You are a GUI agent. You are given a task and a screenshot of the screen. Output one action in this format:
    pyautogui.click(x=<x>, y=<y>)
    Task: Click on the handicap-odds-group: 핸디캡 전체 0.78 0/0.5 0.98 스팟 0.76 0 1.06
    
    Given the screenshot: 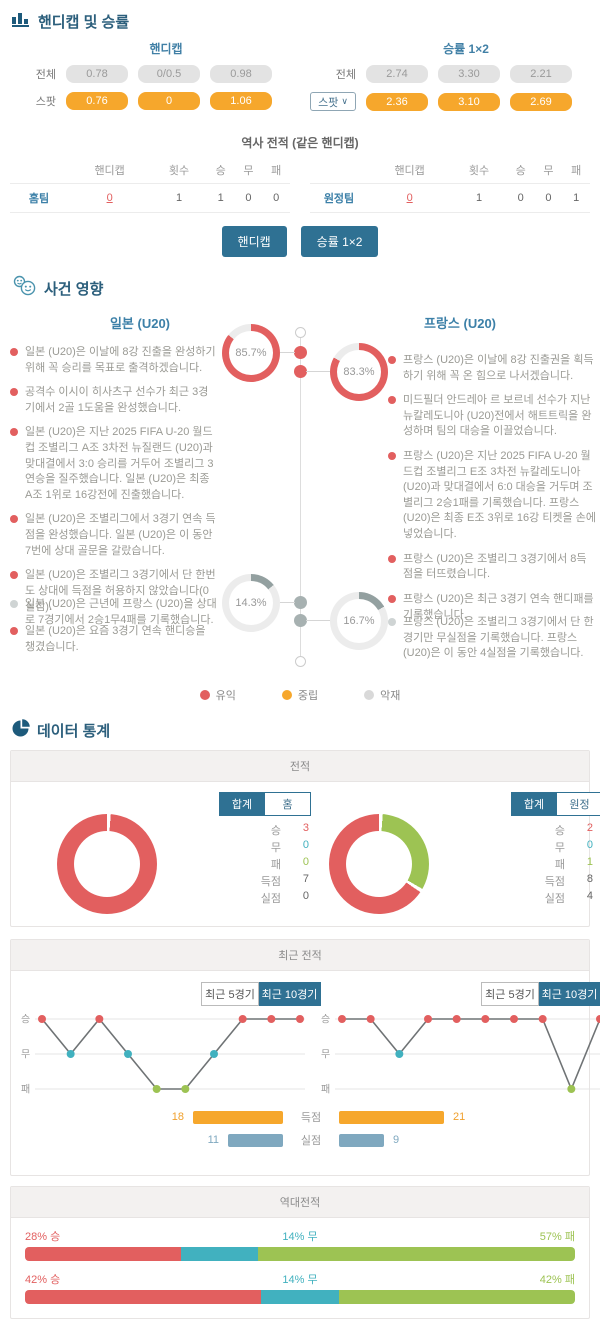 What is the action you would take?
    pyautogui.click(x=150, y=79)
    